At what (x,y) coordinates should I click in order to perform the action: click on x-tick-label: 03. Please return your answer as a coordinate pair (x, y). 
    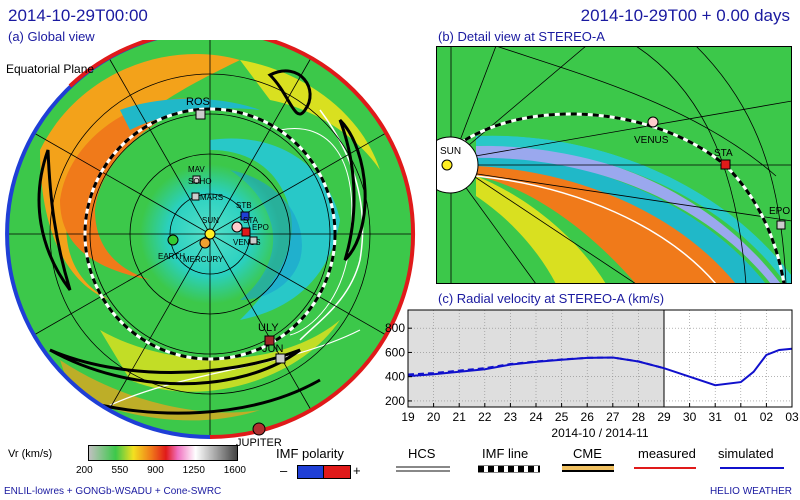
    Looking at the image, I should click on (792, 417).